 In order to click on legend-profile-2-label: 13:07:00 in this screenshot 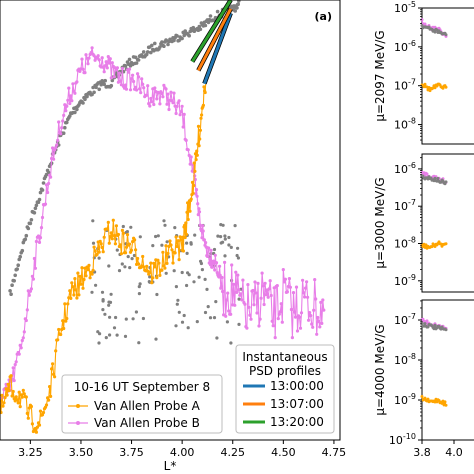, I will do `click(297, 404)`.